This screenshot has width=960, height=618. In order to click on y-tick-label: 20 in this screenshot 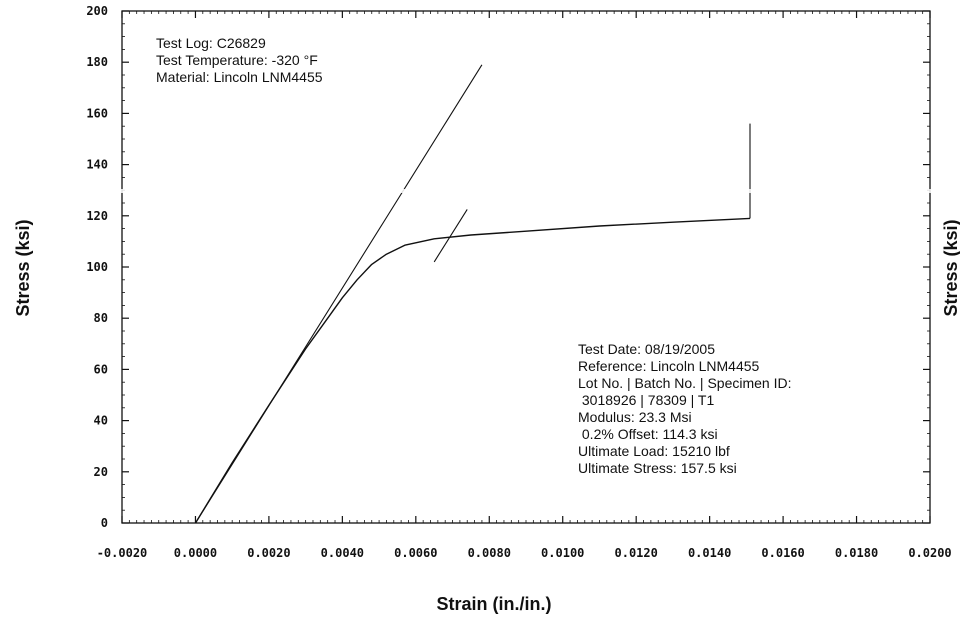, I will do `click(101, 472)`.